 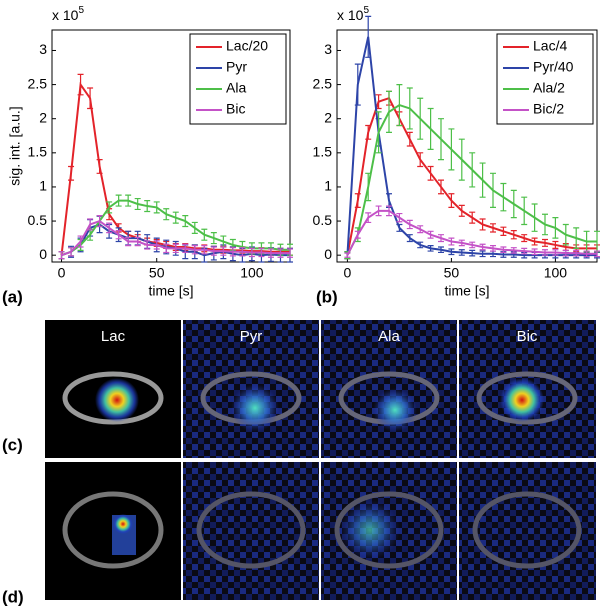 What do you see at coordinates (12, 444) in the screenshot?
I see `panel-label: (c)` at bounding box center [12, 444].